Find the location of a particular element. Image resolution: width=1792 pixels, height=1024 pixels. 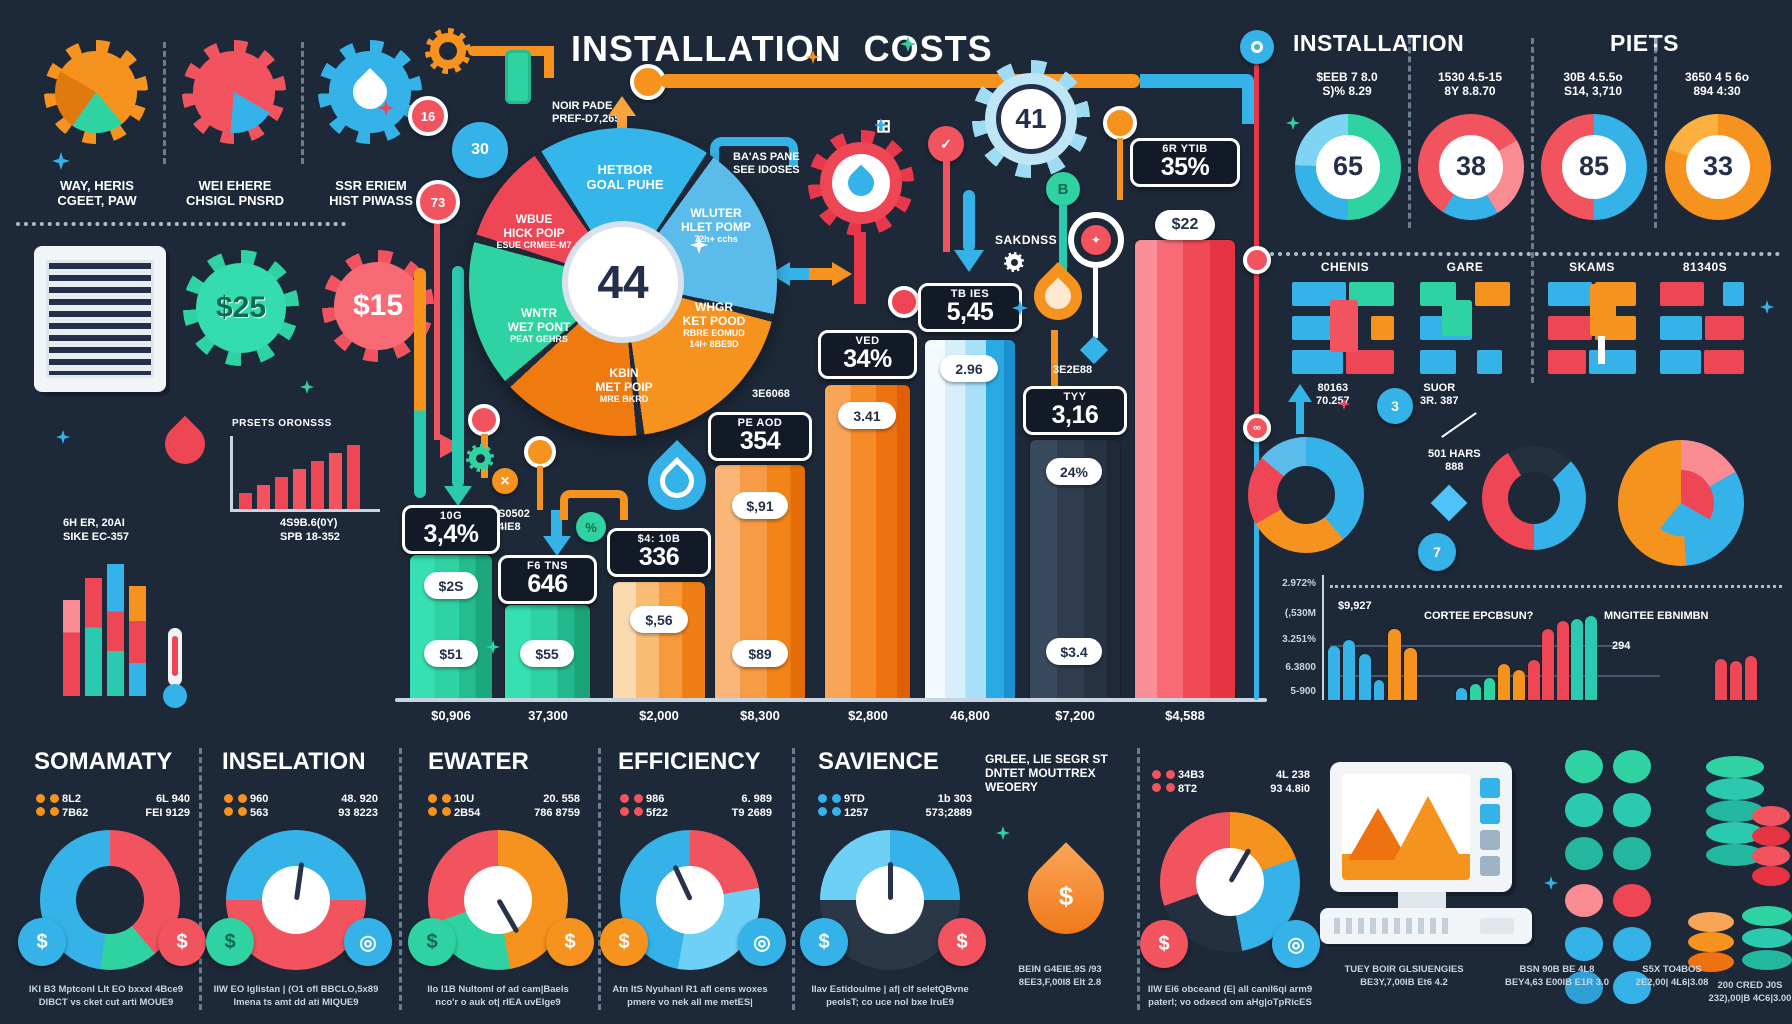

pie-gear-face is located at coordinates (234, 92).